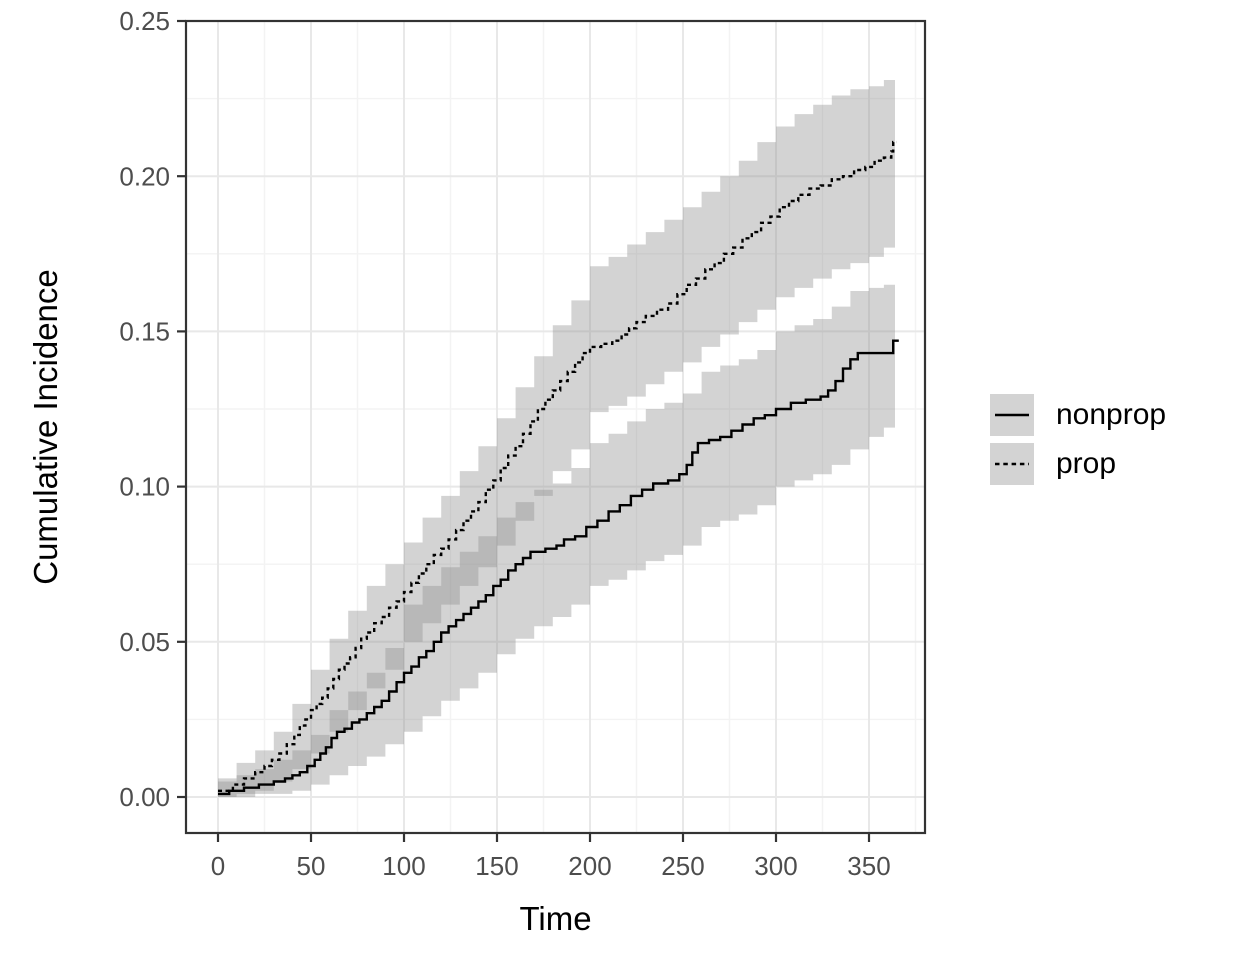  I want to click on solid-line-key-icon, so click(1012, 415).